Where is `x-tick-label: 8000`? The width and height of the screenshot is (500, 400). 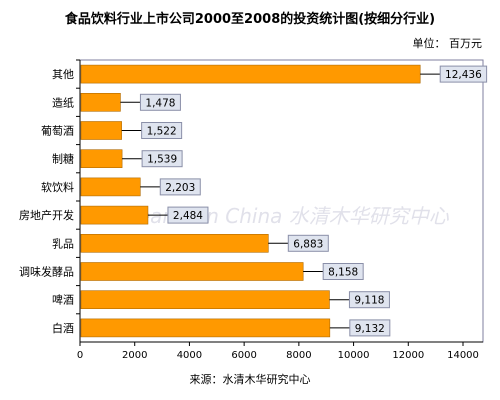
x-tick-label: 8000 is located at coordinates (298, 355).